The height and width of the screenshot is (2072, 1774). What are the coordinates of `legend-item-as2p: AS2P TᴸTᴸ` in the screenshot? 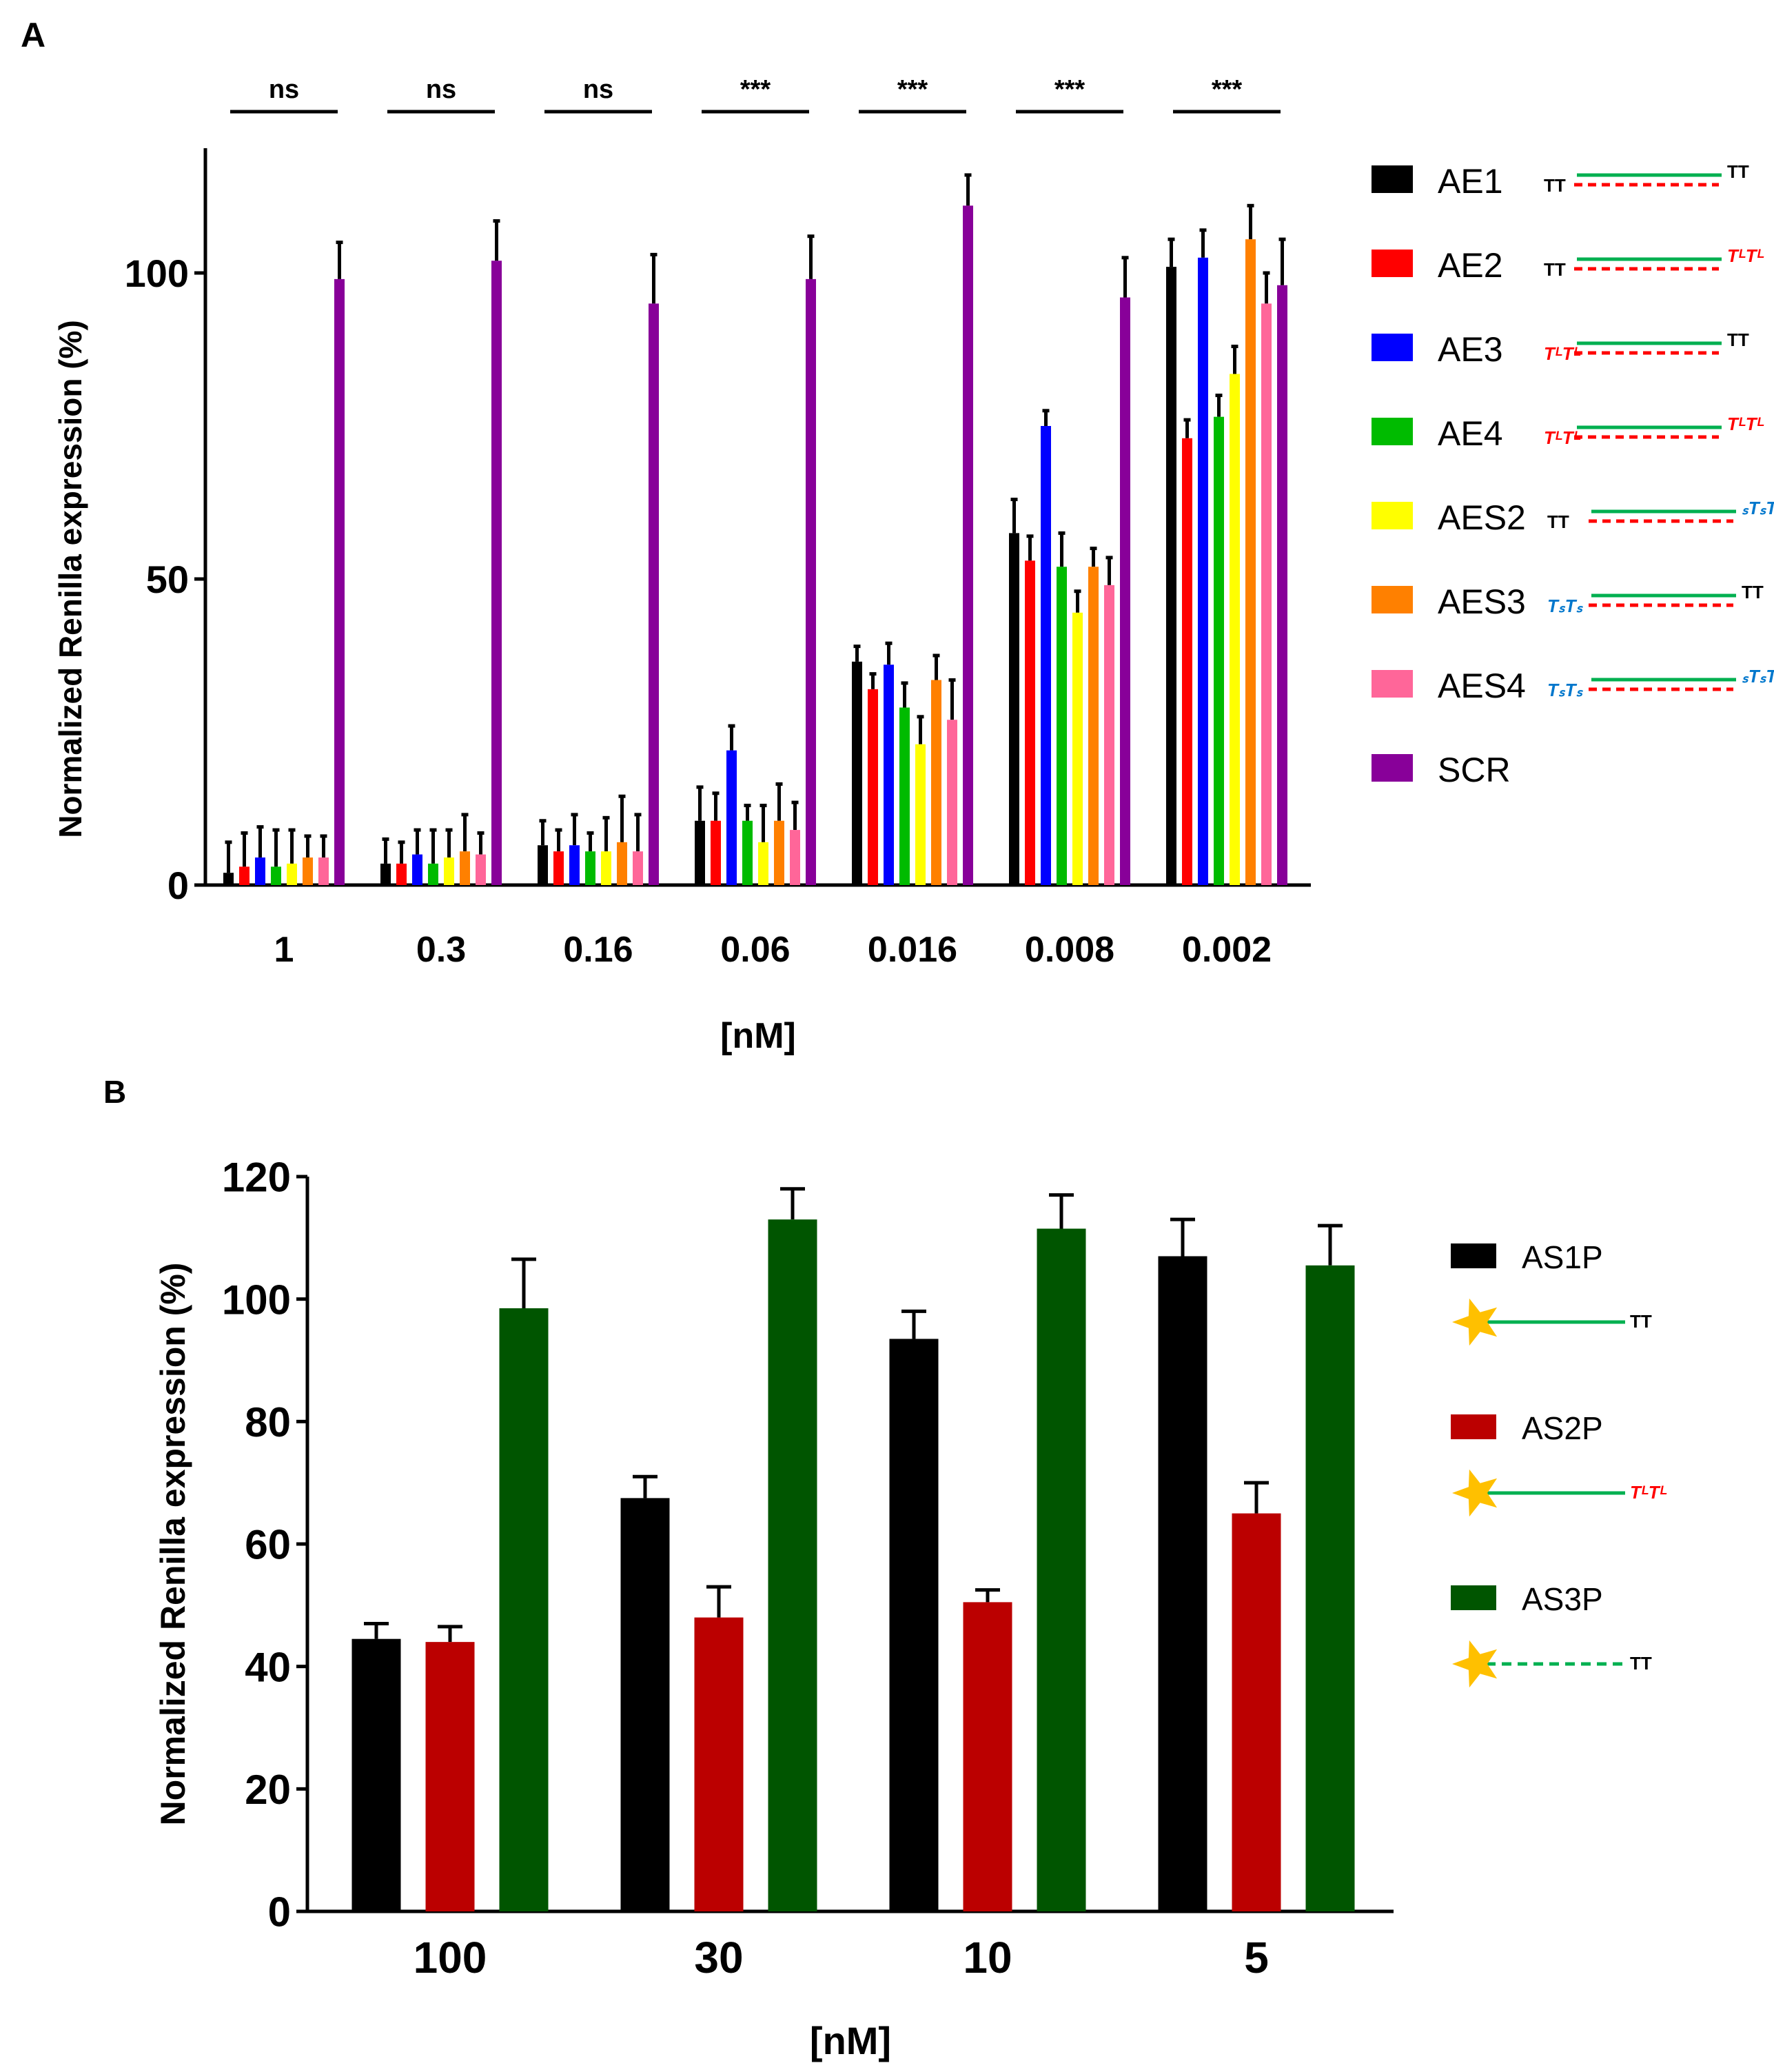 It's located at (1559, 1464).